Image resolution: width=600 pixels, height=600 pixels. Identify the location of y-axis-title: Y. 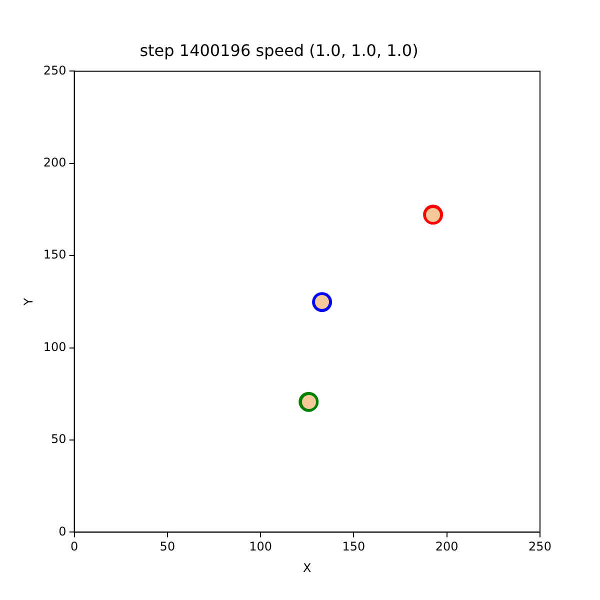
(28, 301).